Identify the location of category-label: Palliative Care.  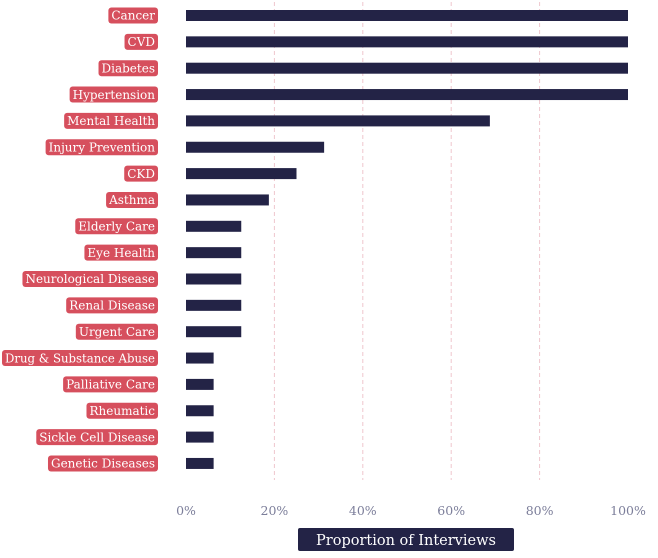
(110, 384).